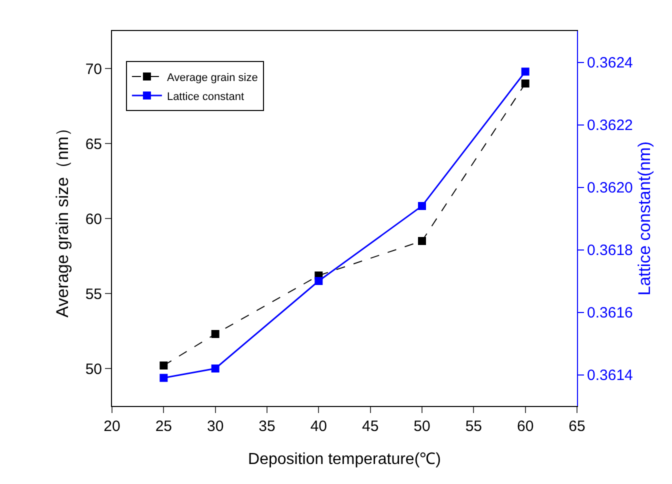  I want to click on x-tick-label: 60, so click(525, 426).